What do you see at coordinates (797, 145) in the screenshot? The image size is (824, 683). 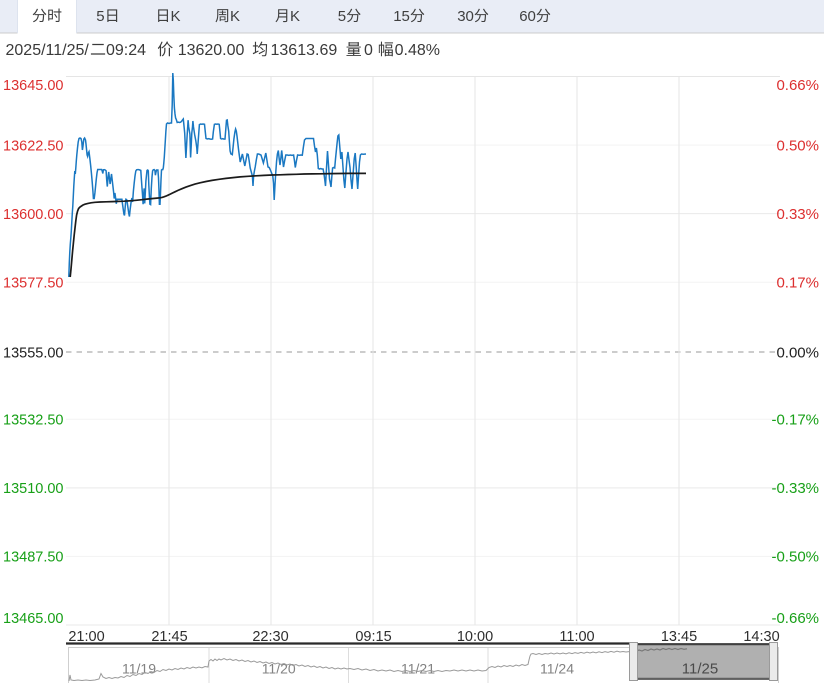 I see `svg-text: 0.50%` at bounding box center [797, 145].